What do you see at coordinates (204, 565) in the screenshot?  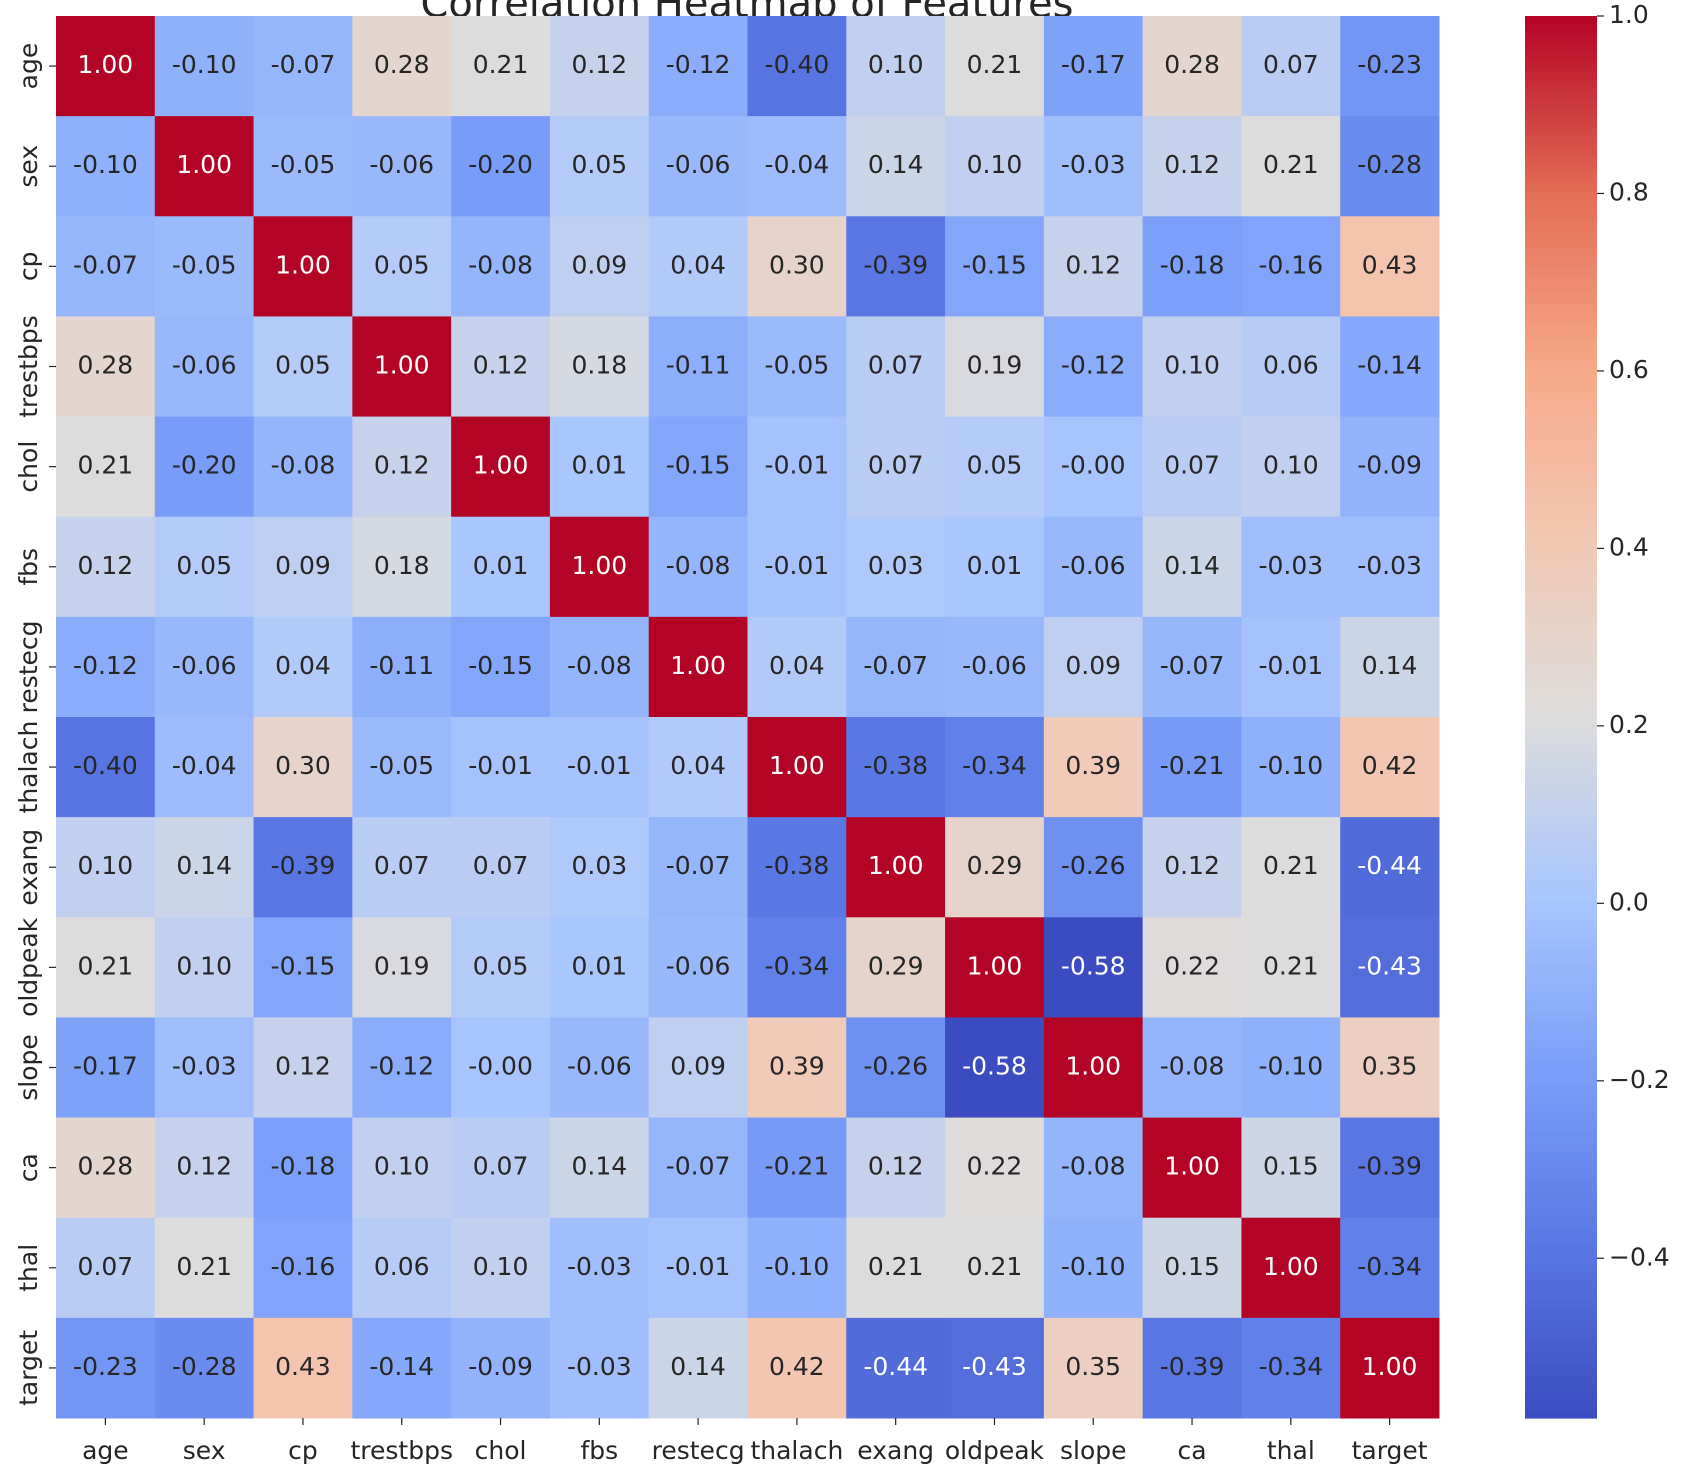 I see `cell-label: 0.05` at bounding box center [204, 565].